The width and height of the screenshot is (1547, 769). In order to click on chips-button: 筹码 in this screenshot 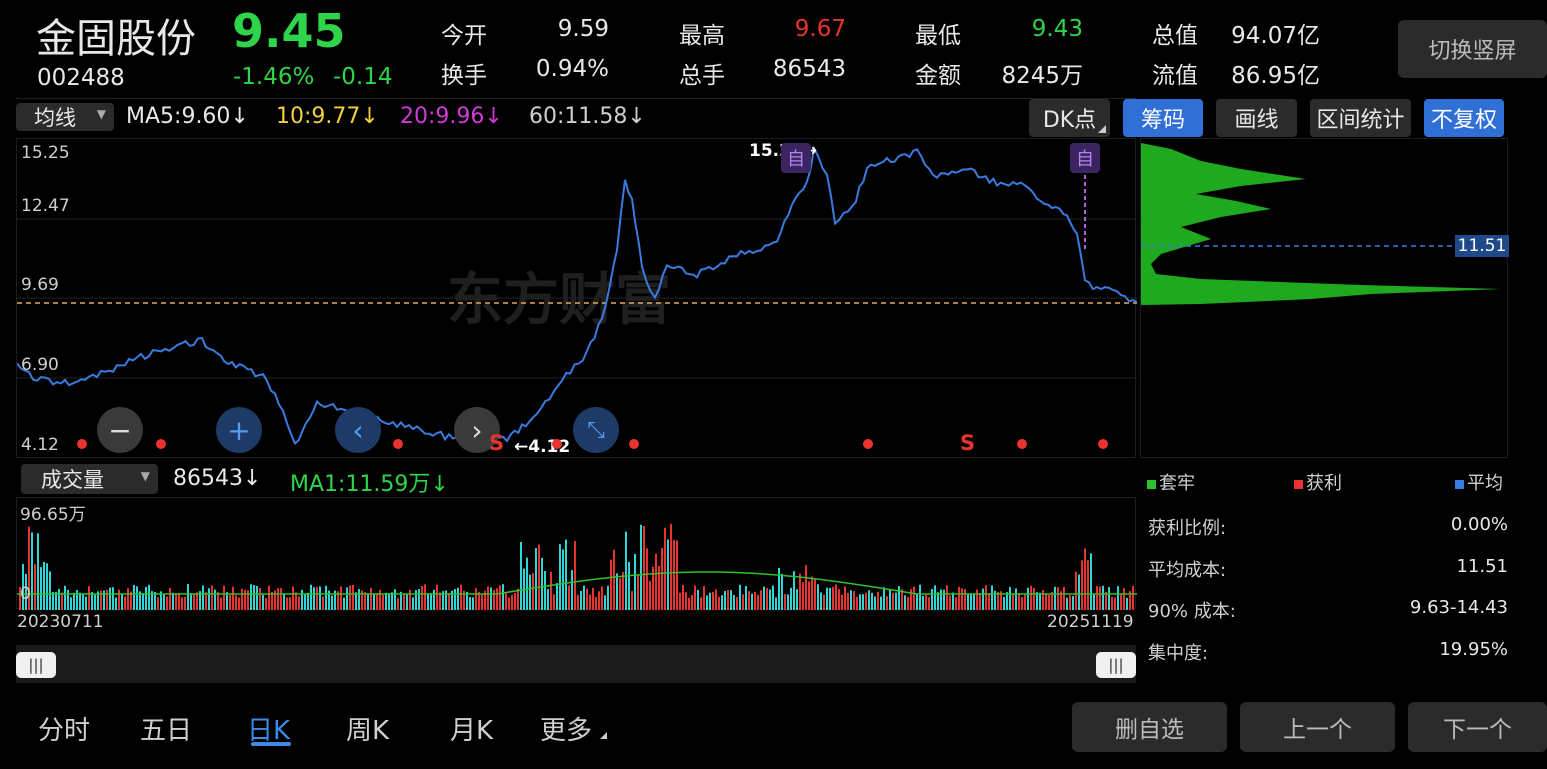, I will do `click(1163, 118)`.